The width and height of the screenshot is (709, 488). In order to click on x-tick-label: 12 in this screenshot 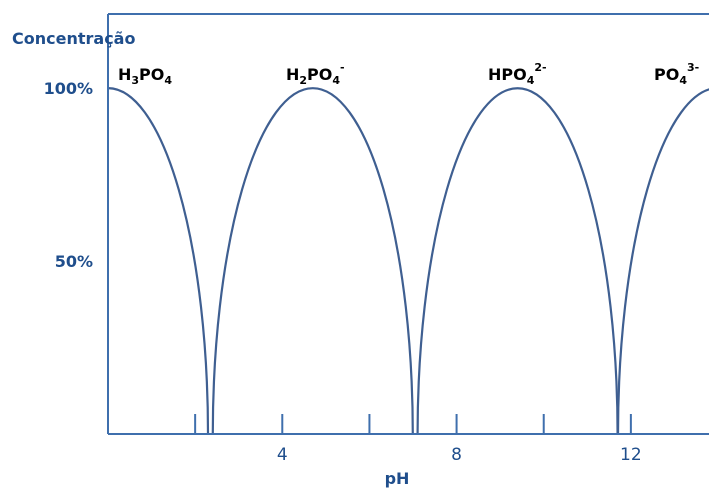, I will do `click(631, 455)`.